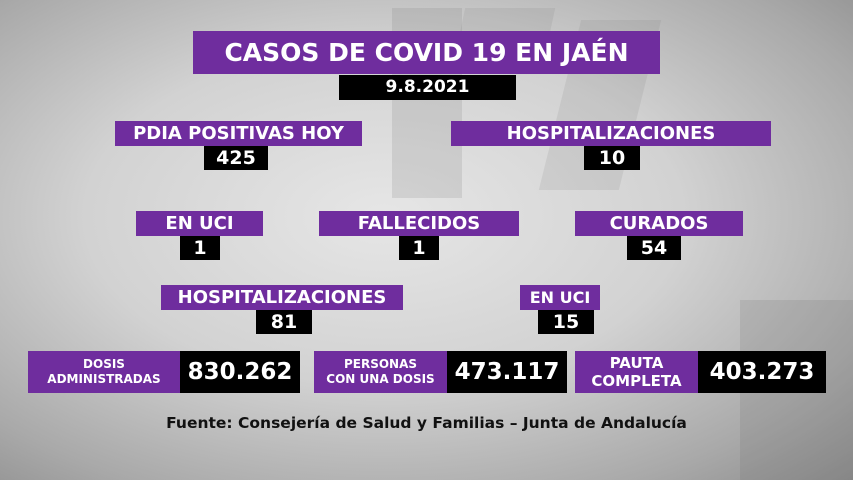 This screenshot has height=480, width=853. Describe the element at coordinates (284, 322) in the screenshot. I see `hospitalizaciones-2-value: 81` at that location.